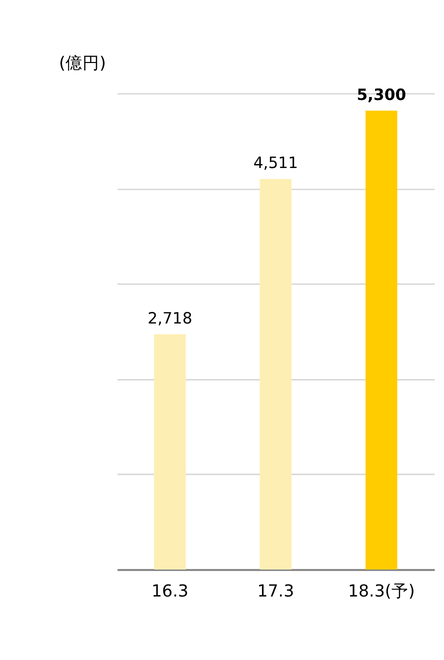 This screenshot has width=444, height=660. I want to click on x-tick-label: 16.3, so click(169, 590).